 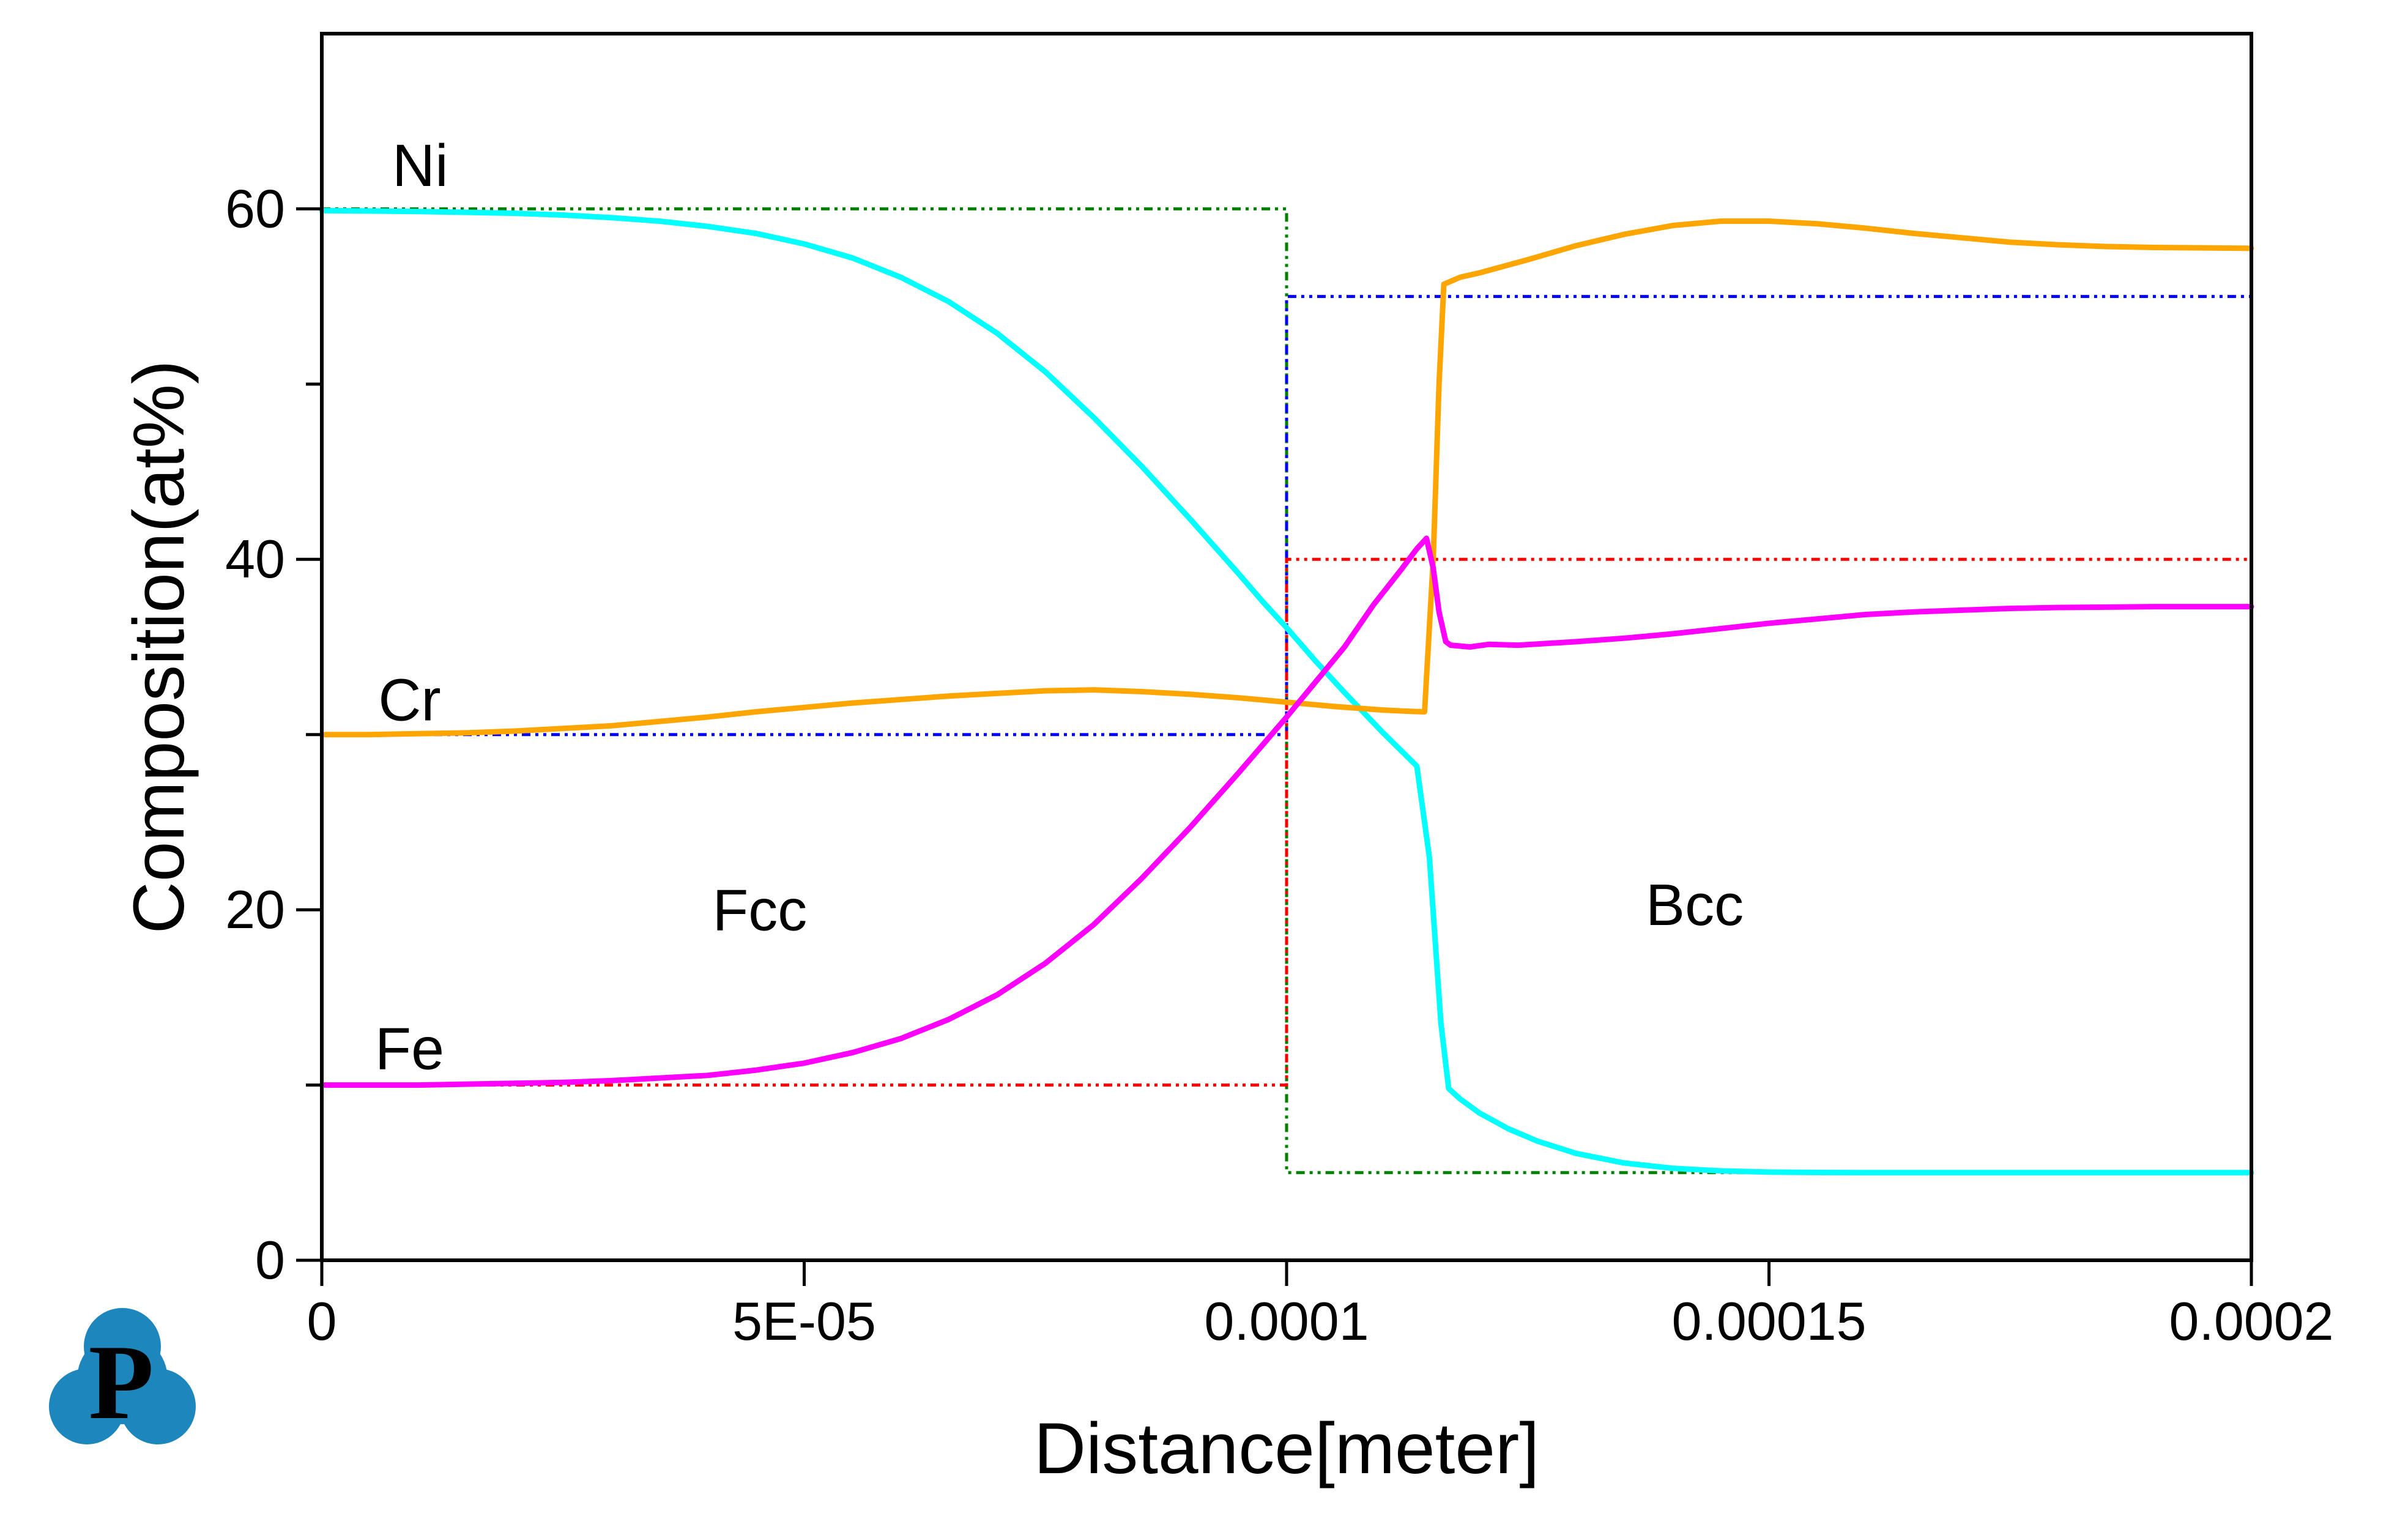 I want to click on logo-lobe-center, so click(x=123, y=1379).